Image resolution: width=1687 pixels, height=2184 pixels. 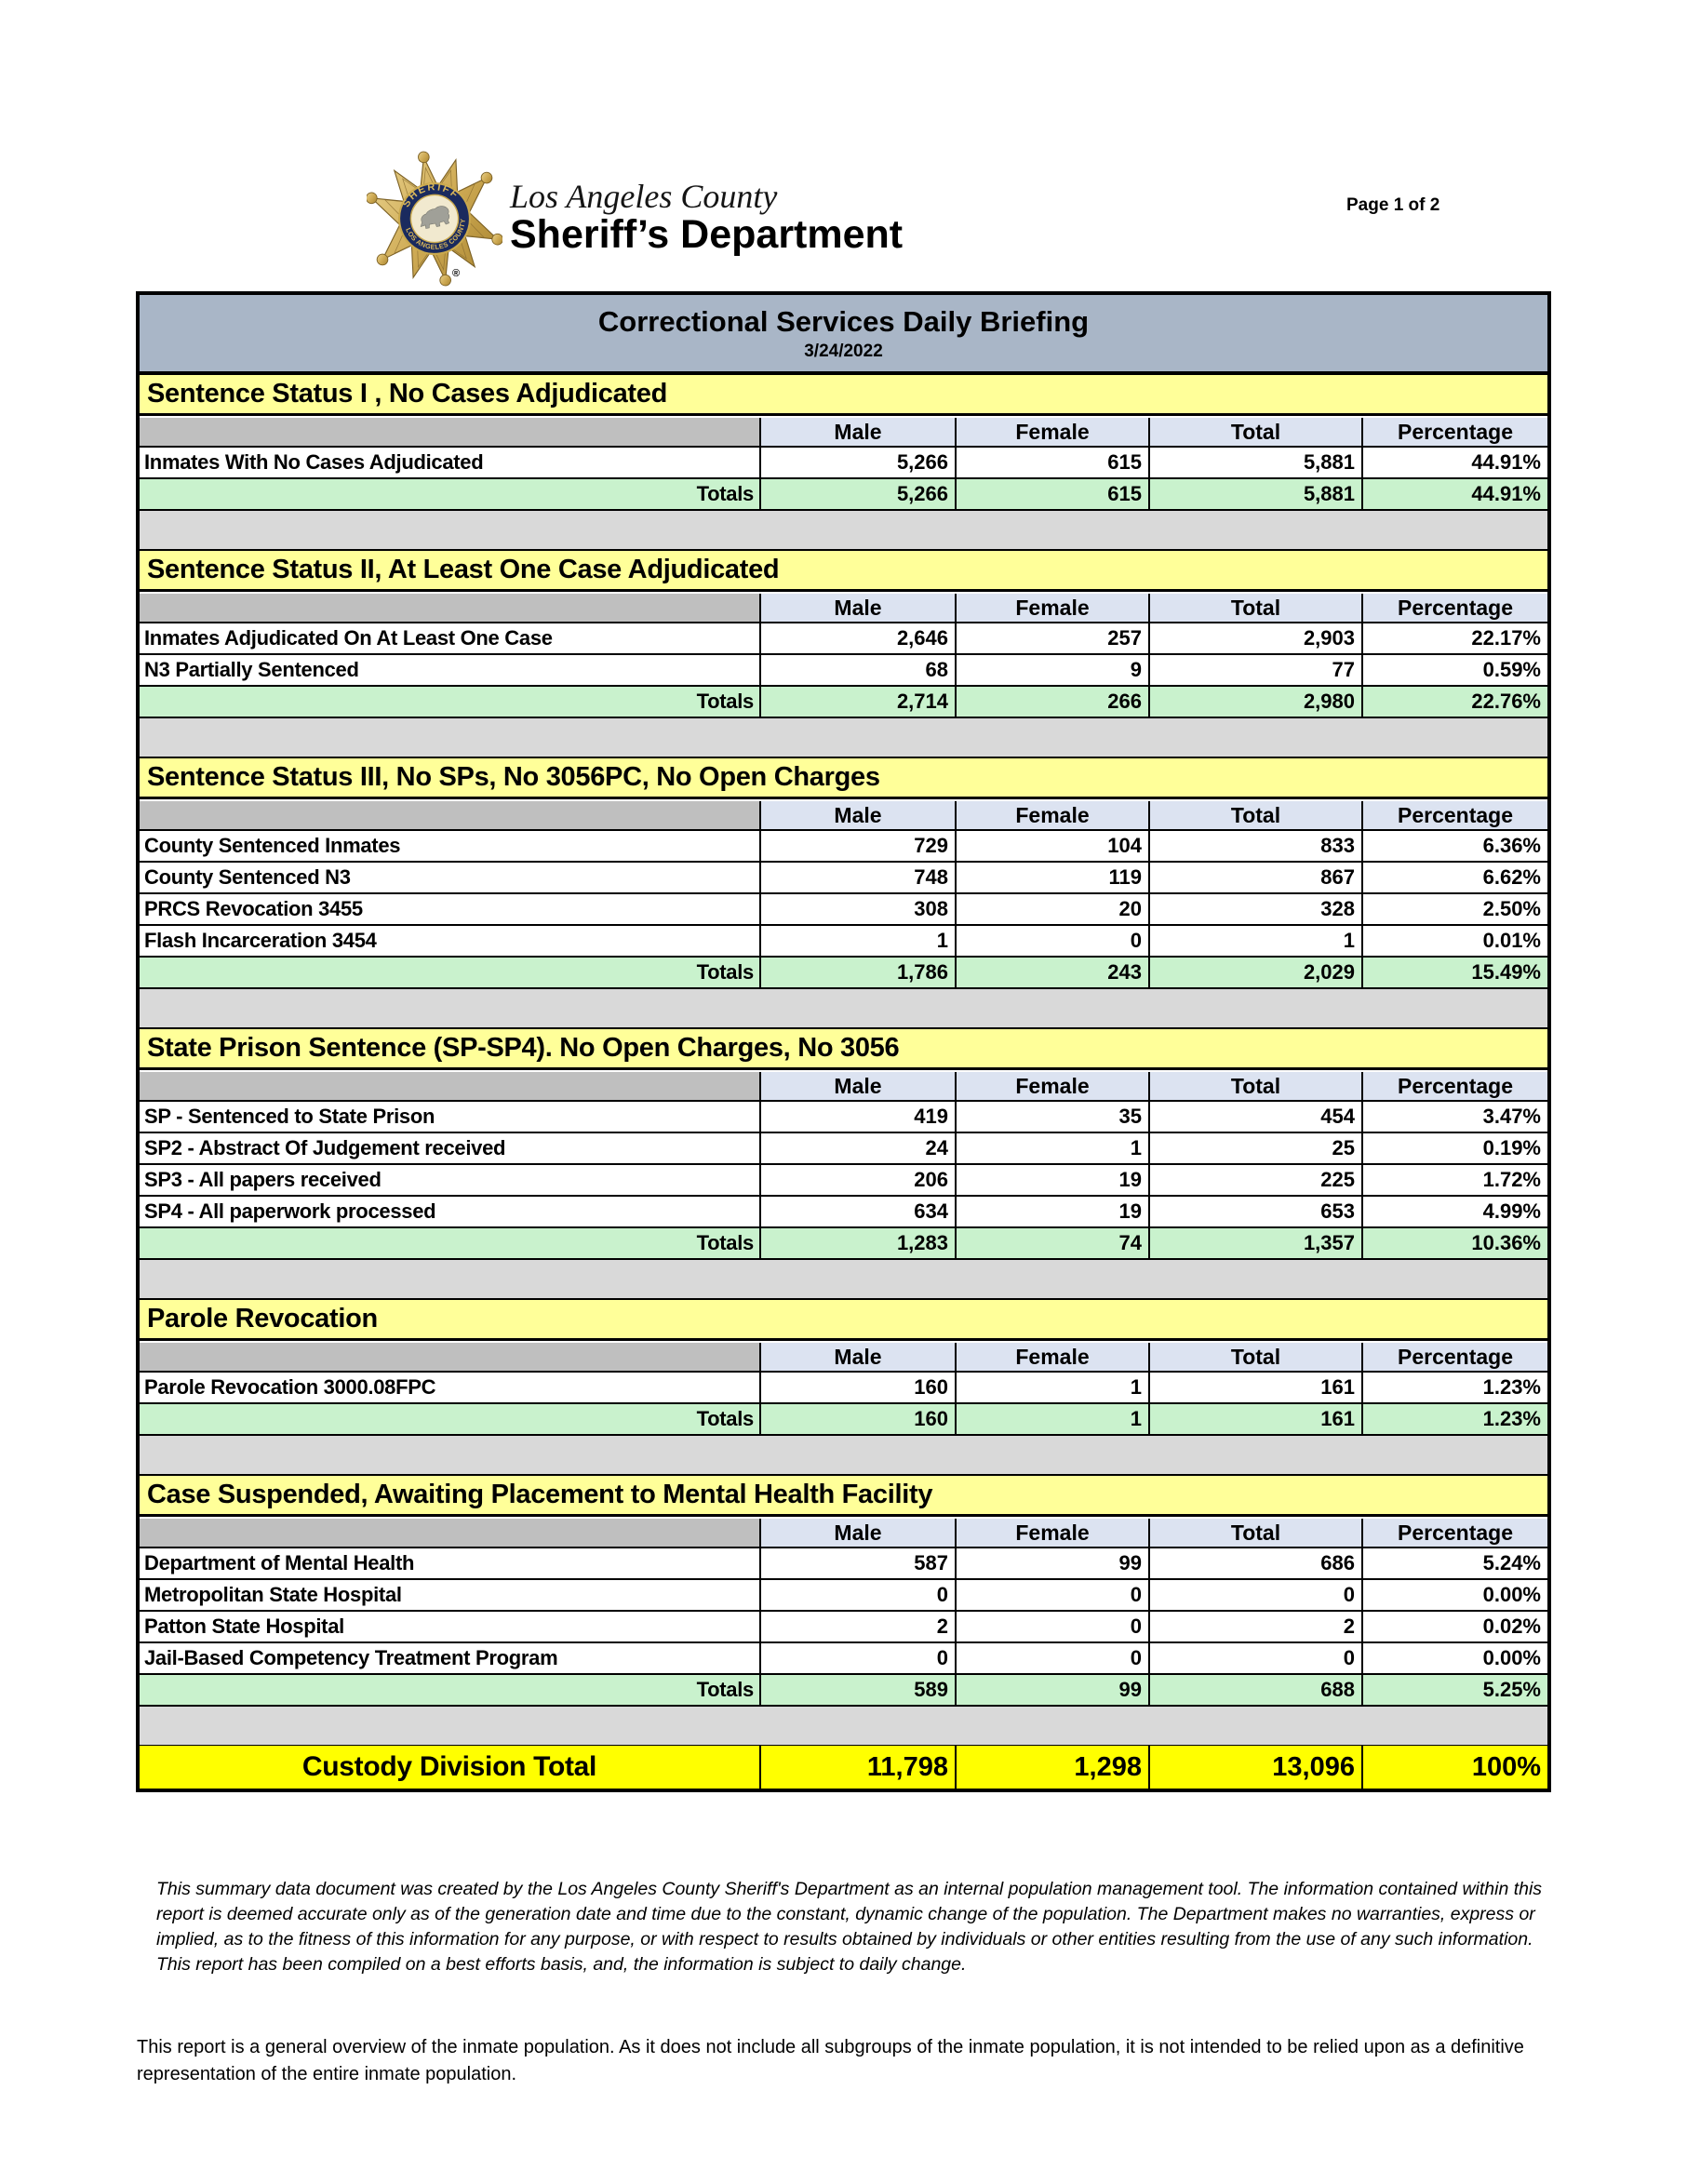 I want to click on row-percentage-value: 0.01%, so click(x=1454, y=941).